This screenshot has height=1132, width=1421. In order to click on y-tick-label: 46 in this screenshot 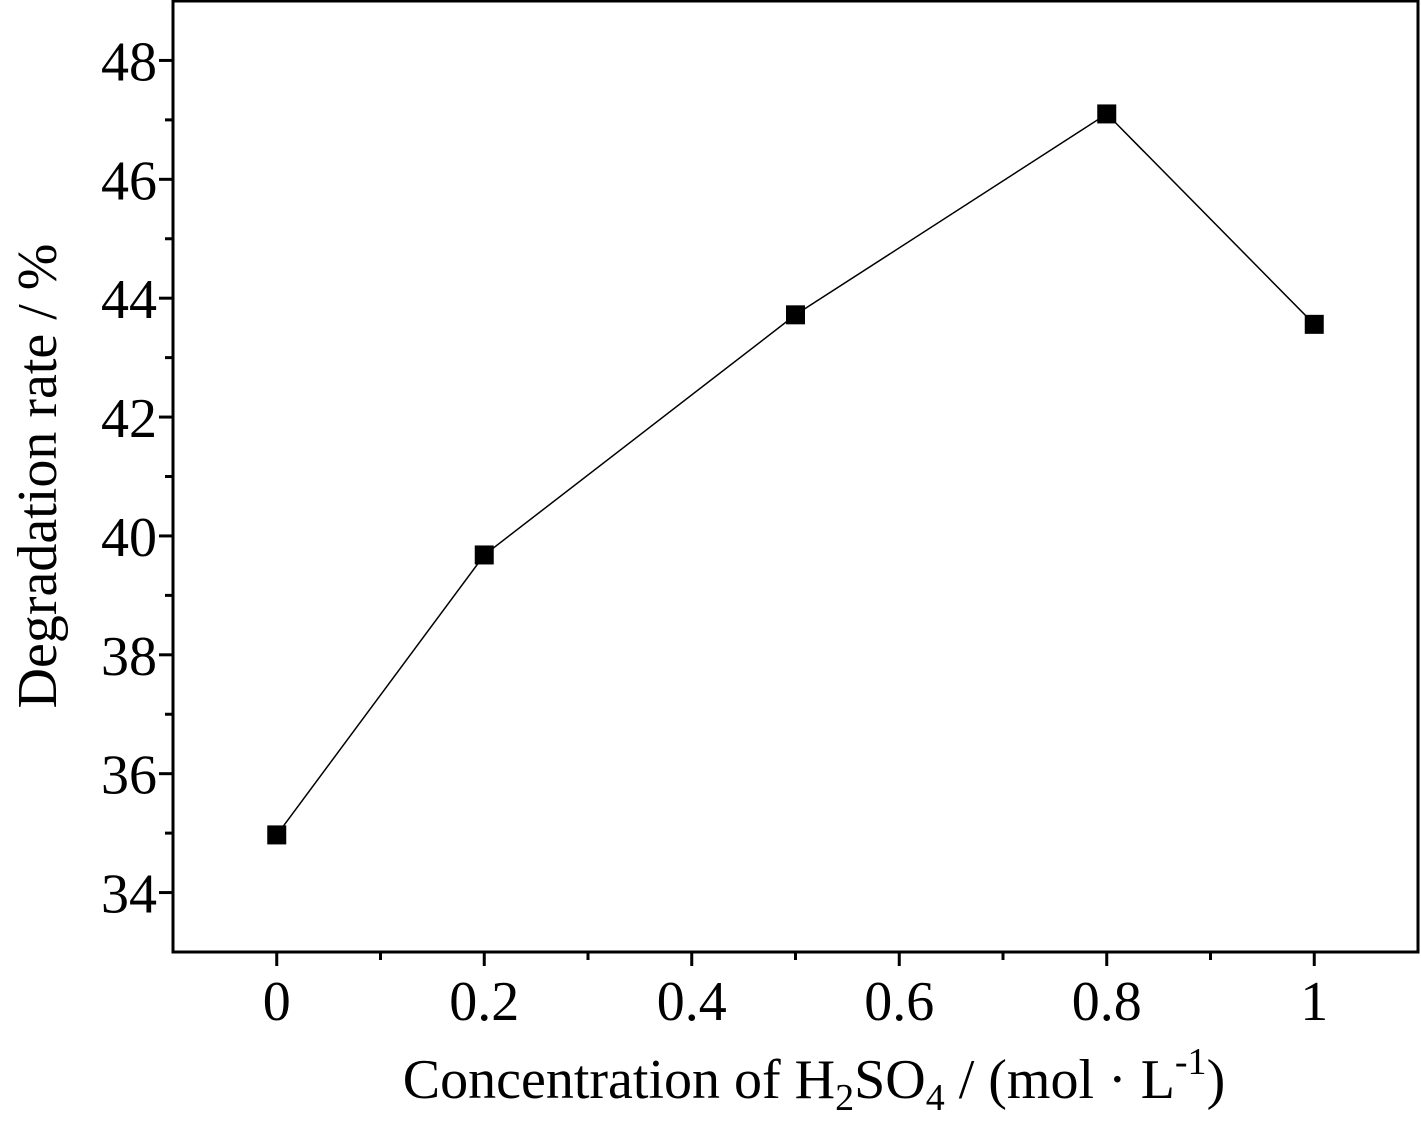, I will do `click(129, 181)`.